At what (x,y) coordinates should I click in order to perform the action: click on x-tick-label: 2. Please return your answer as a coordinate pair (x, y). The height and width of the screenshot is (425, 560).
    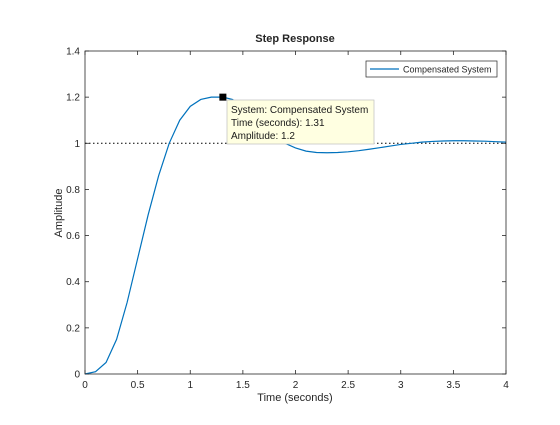
    Looking at the image, I should click on (296, 385).